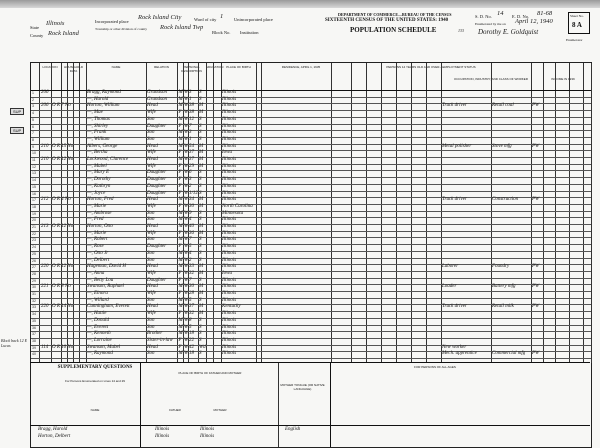  What do you see at coordinates (116, 67) in the screenshot?
I see `header-name: NAME` at bounding box center [116, 67].